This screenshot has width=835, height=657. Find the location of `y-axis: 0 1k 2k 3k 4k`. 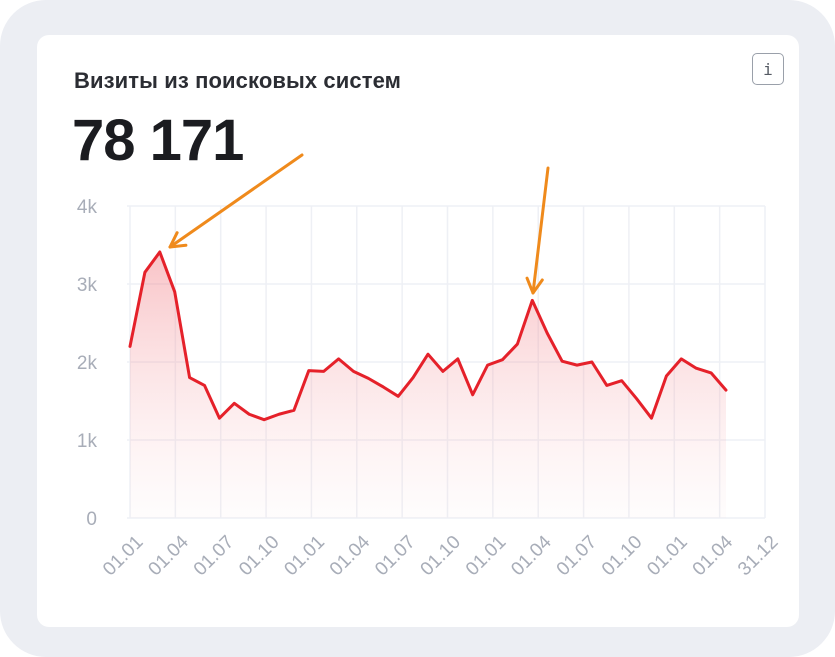

y-axis: 0 1k 2k 3k 4k is located at coordinates (87, 363).